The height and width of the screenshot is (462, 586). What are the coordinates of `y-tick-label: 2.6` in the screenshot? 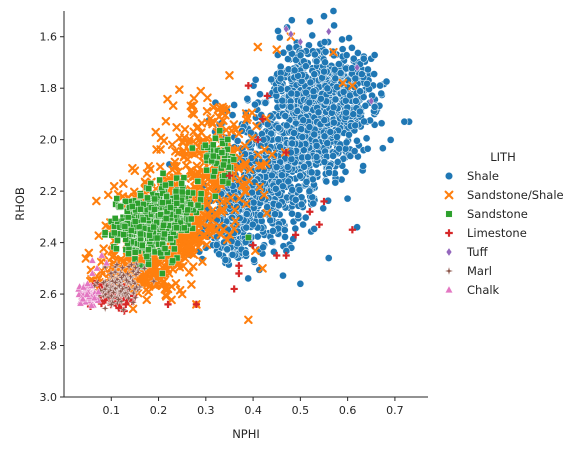 It's located at (49, 294).